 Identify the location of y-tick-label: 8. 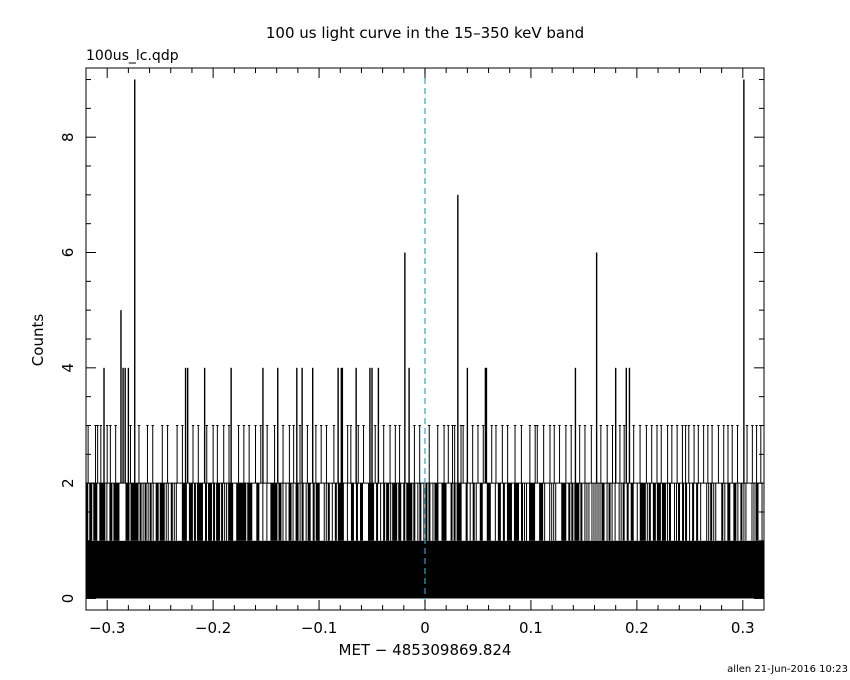
(68, 137).